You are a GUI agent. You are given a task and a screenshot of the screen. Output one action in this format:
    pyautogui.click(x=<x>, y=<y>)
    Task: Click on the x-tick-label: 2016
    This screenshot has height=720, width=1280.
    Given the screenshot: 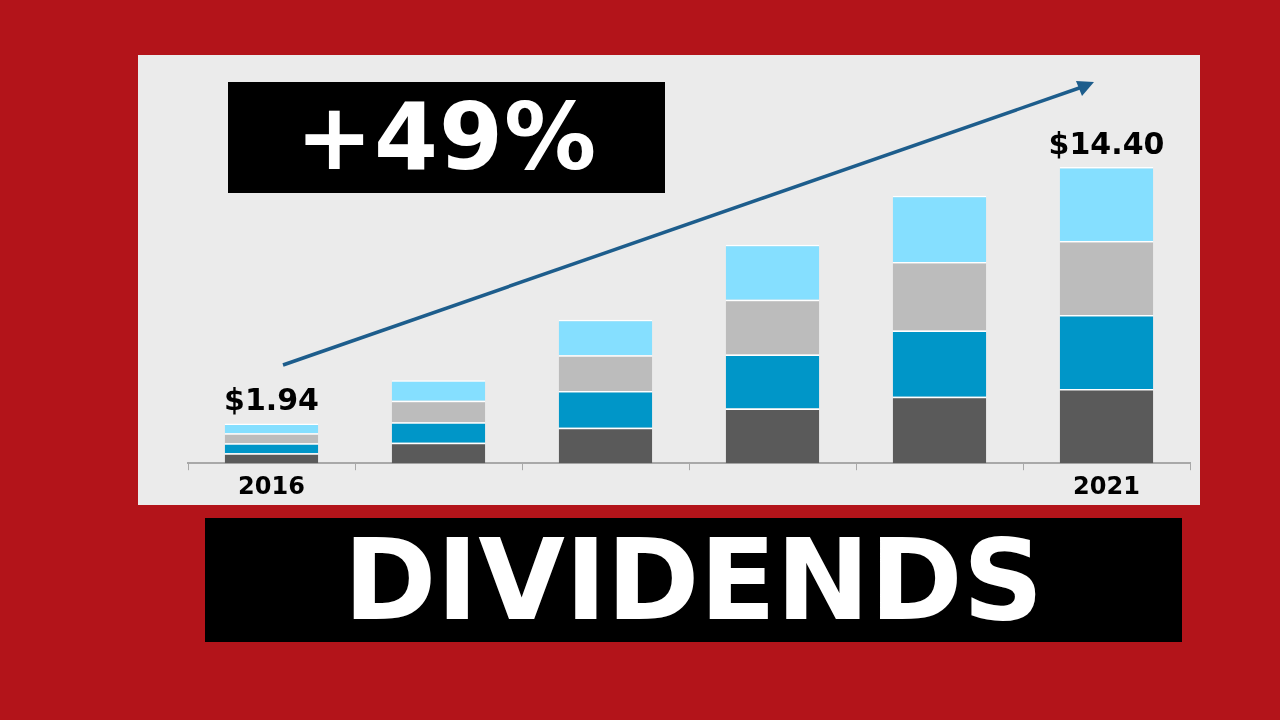 What is the action you would take?
    pyautogui.click(x=271, y=485)
    